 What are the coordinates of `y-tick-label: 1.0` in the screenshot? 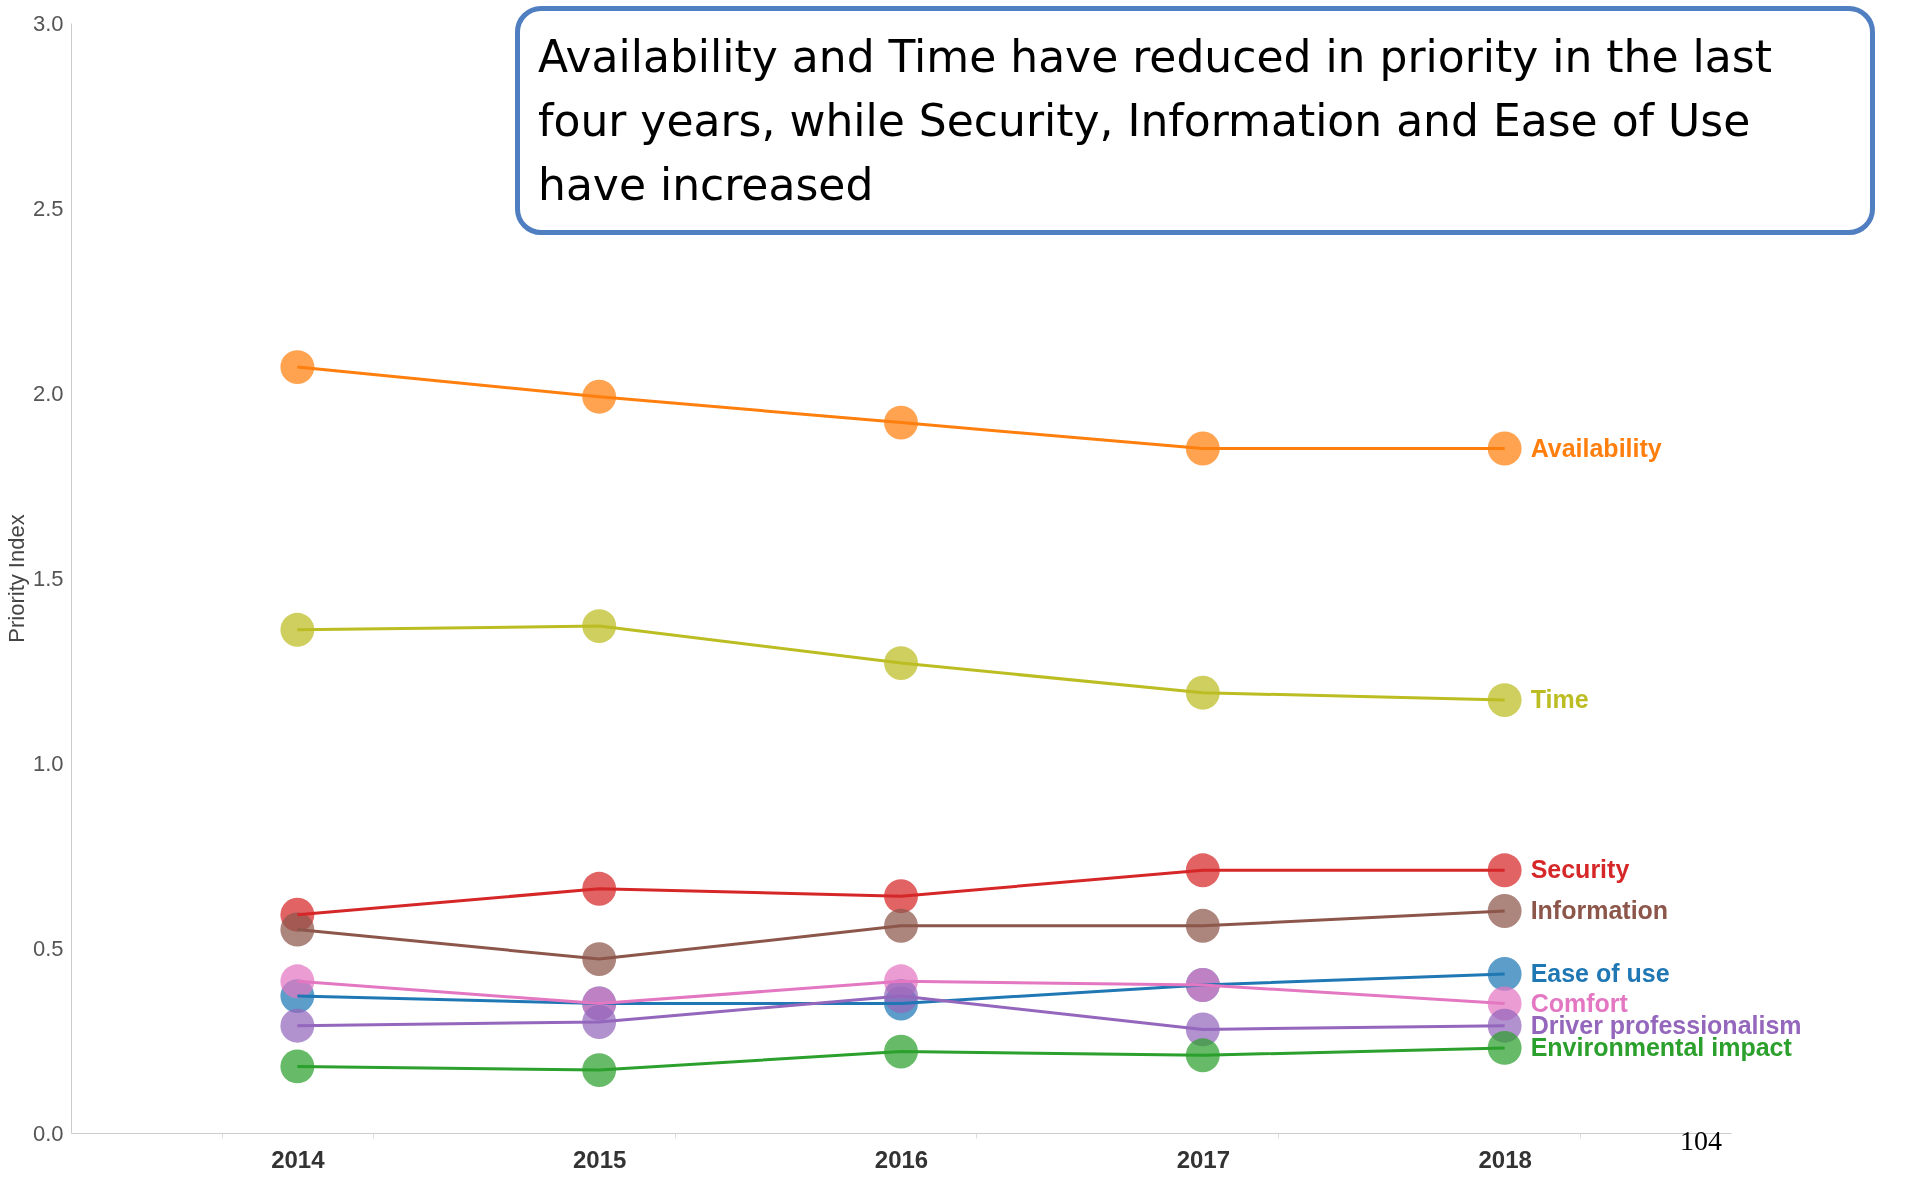 It's located at (48, 763).